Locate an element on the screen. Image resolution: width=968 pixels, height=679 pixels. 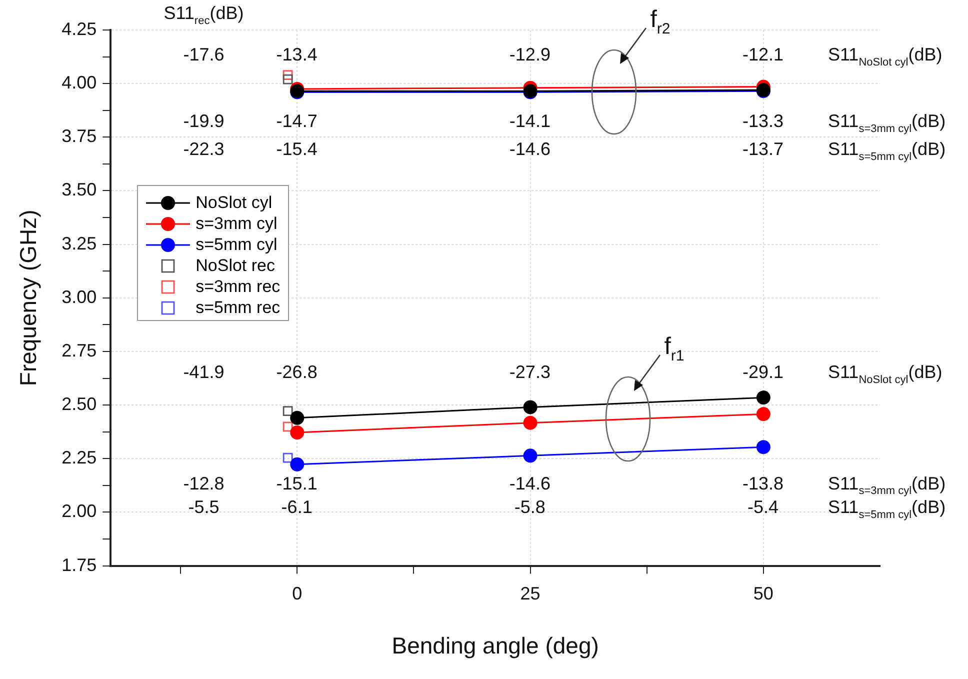
annotation: -15.1 is located at coordinates (297, 483).